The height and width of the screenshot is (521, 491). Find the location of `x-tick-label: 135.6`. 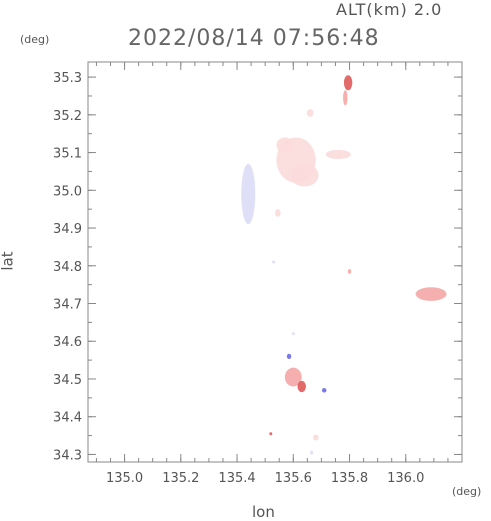

x-tick-label: 135.6 is located at coordinates (293, 478).